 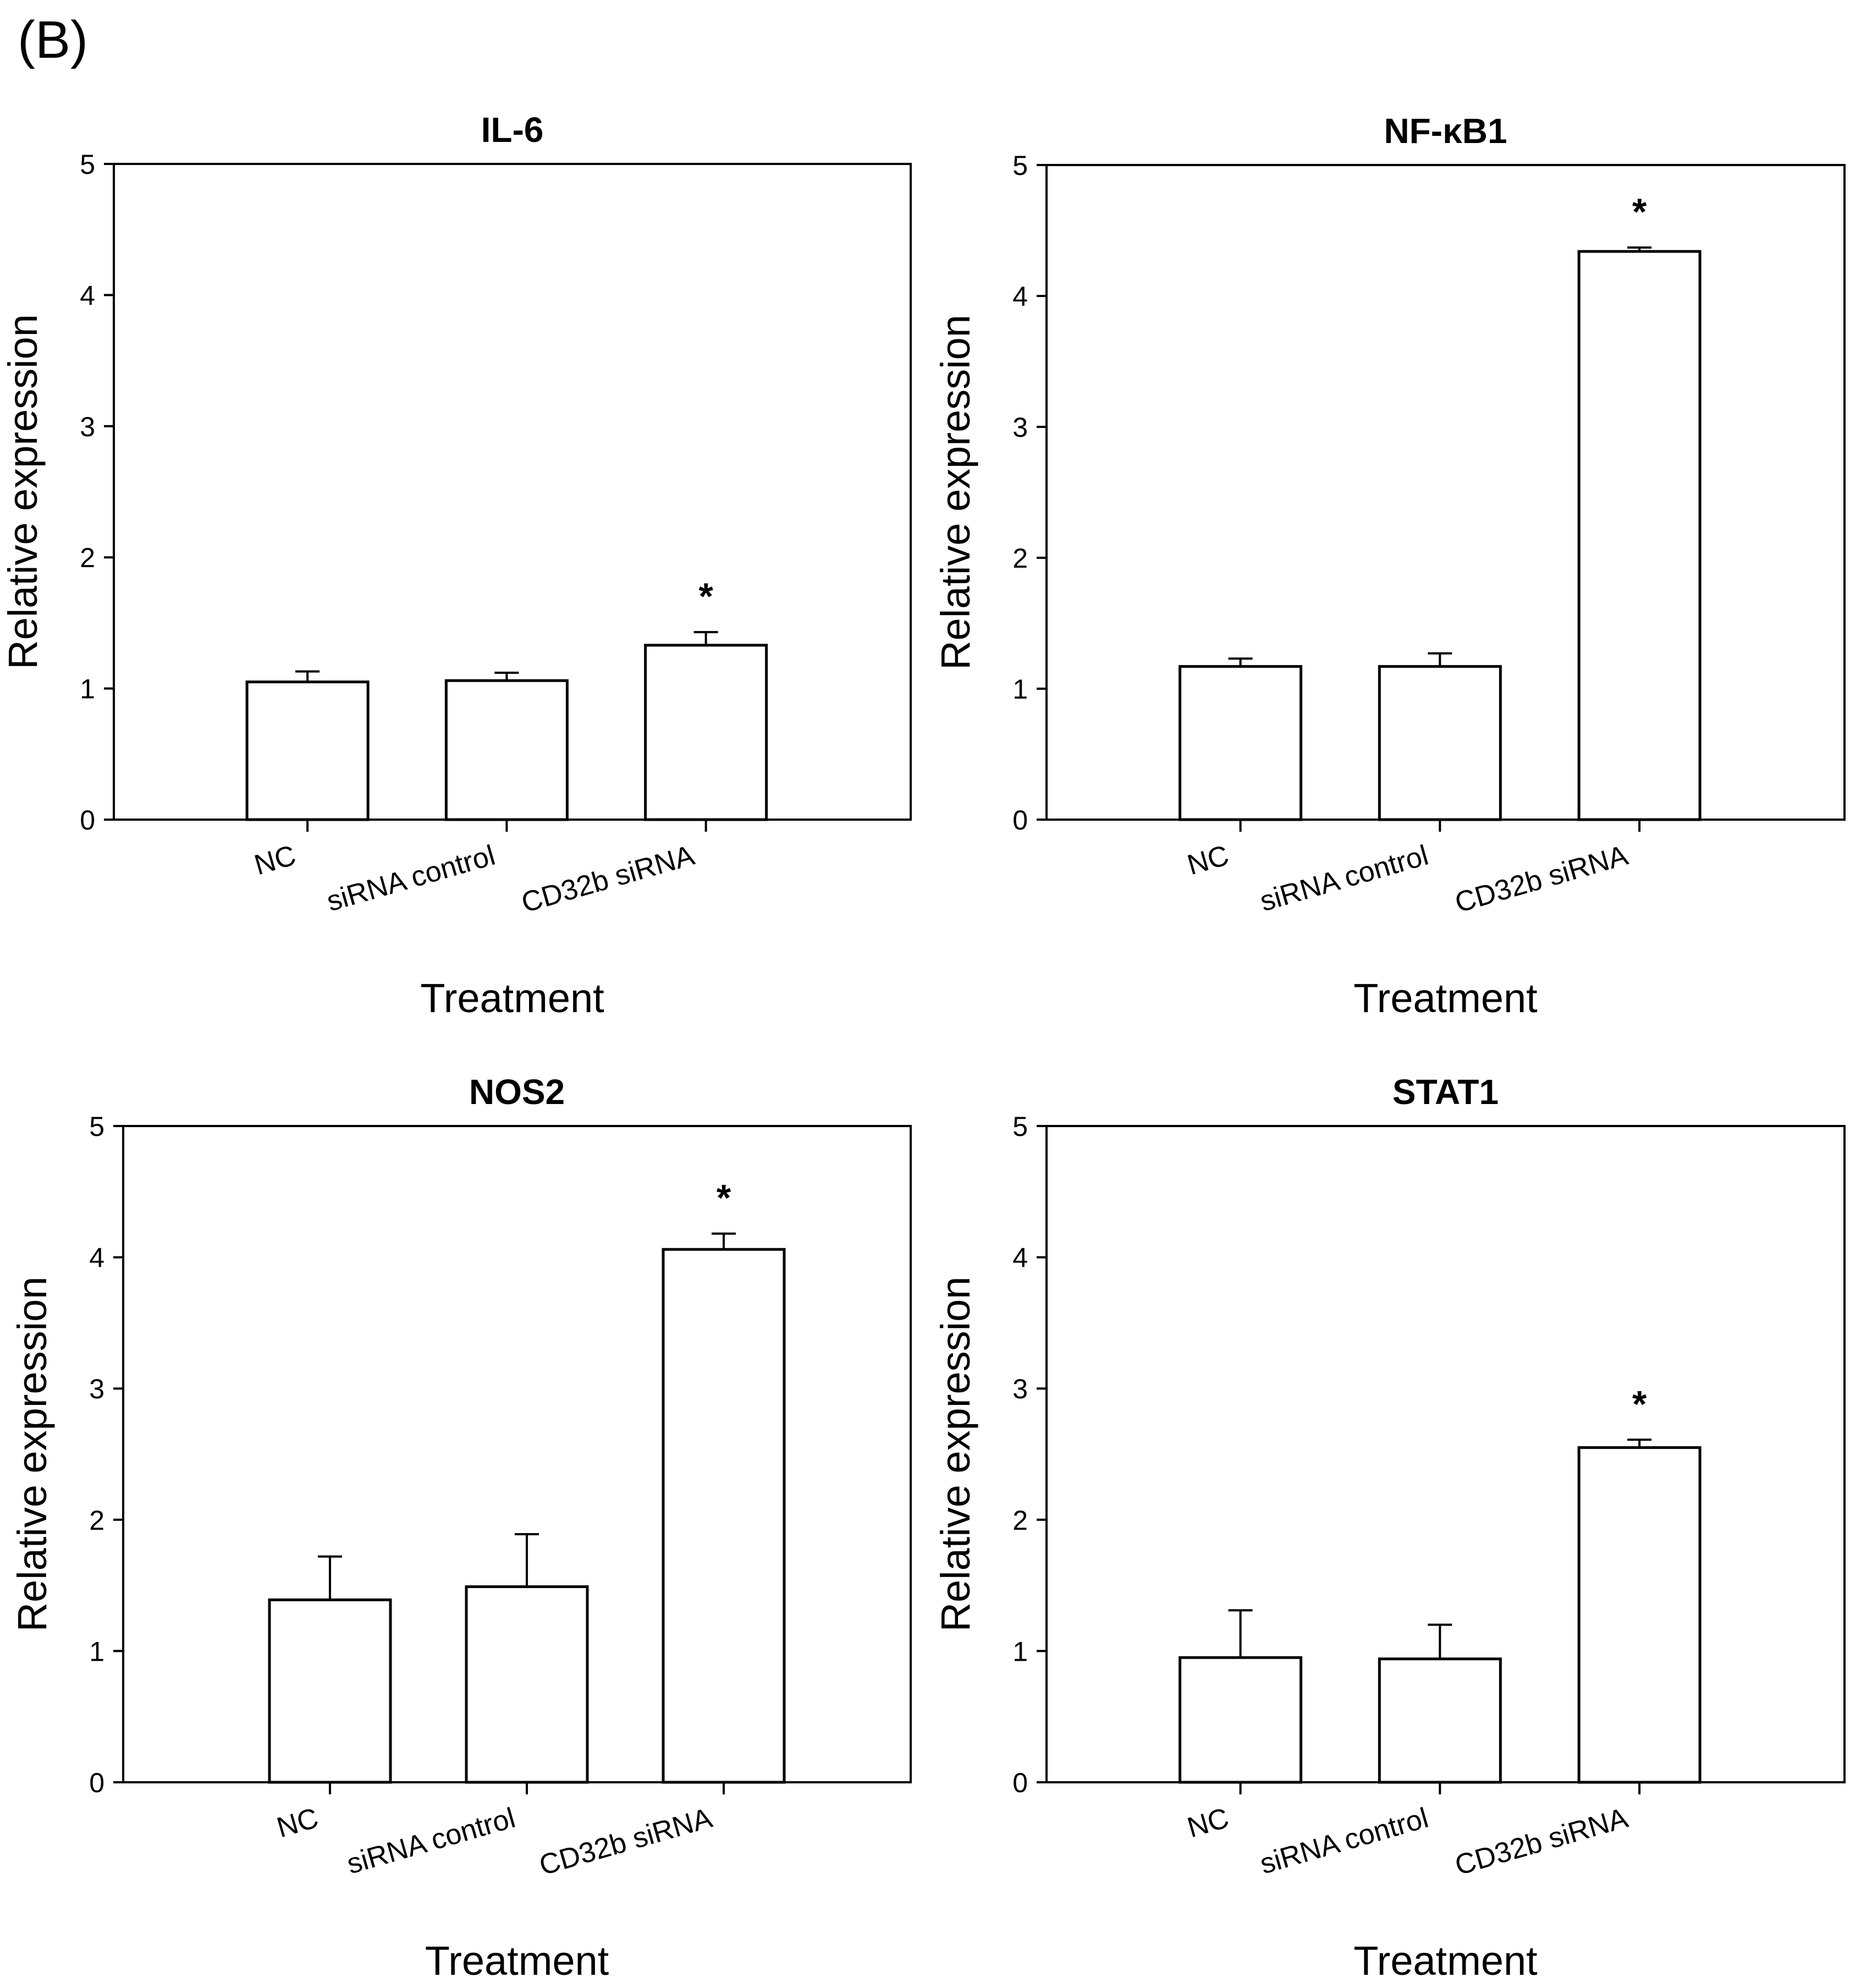 What do you see at coordinates (1445, 1092) in the screenshot?
I see `chart-title: STAT1` at bounding box center [1445, 1092].